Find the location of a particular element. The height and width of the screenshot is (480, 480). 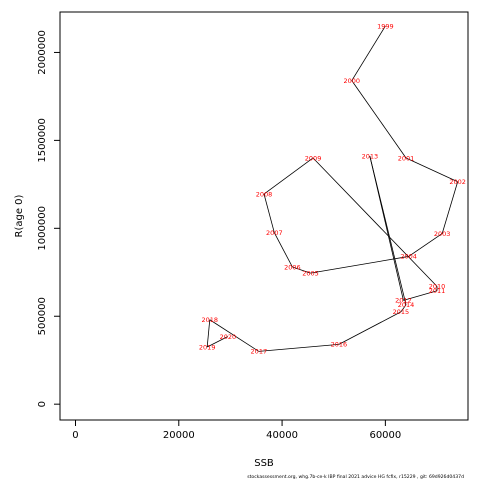

point-label: 2010 is located at coordinates (437, 287).